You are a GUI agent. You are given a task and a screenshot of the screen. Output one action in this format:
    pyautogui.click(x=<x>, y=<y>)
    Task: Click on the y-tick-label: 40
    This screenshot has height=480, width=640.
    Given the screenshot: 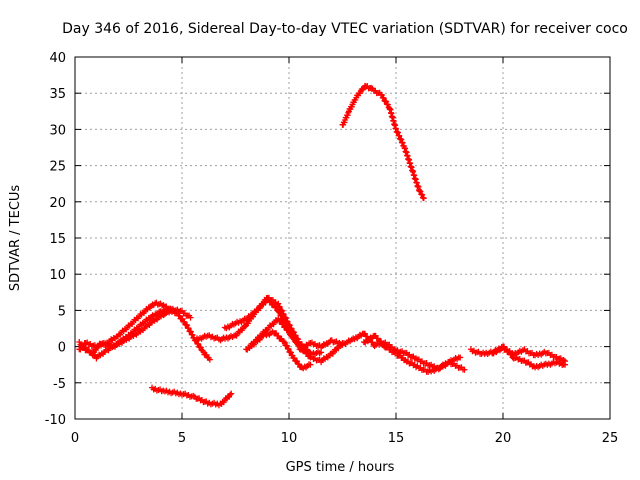 What is the action you would take?
    pyautogui.click(x=57, y=58)
    